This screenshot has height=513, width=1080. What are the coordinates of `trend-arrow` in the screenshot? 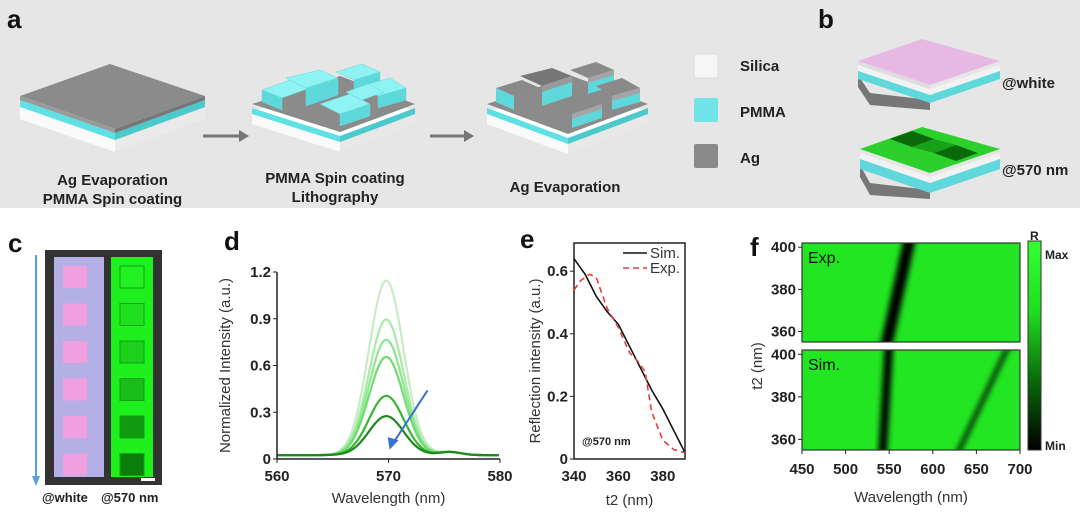 It's located at (410, 416).